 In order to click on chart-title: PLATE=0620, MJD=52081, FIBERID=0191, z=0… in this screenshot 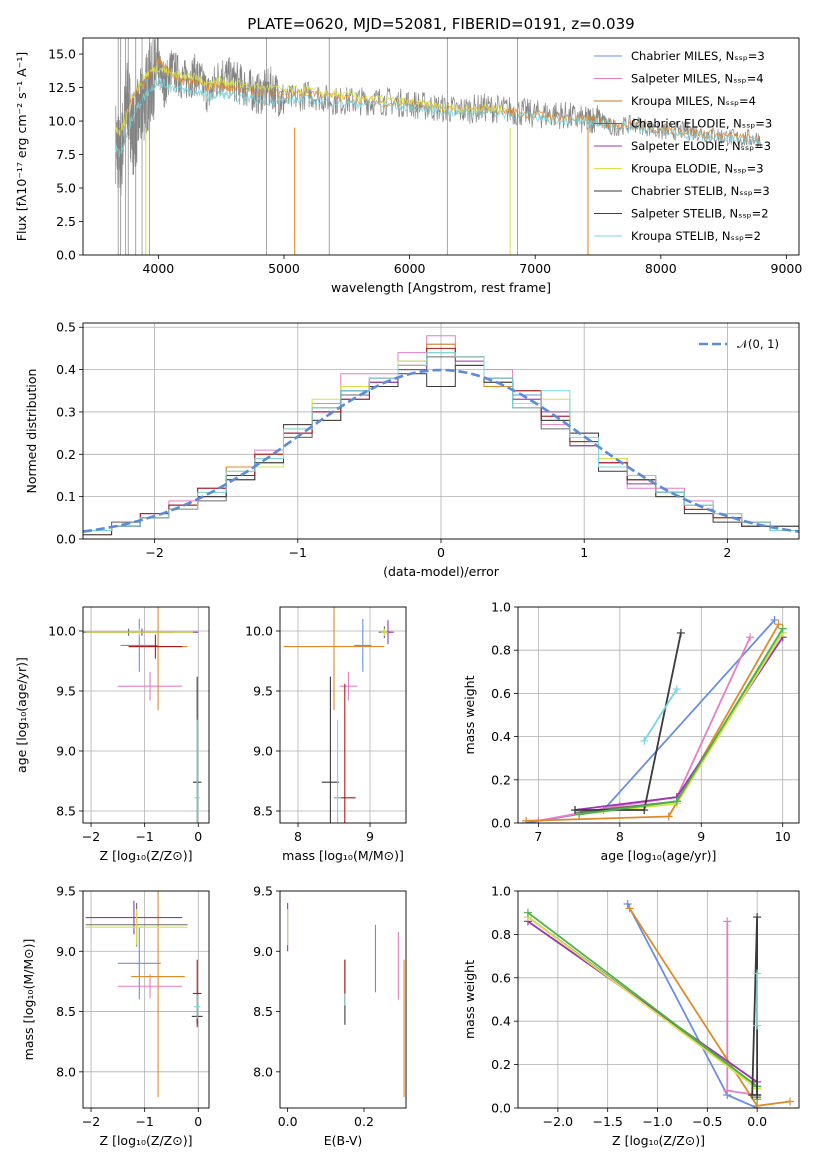, I will do `click(440, 24)`.